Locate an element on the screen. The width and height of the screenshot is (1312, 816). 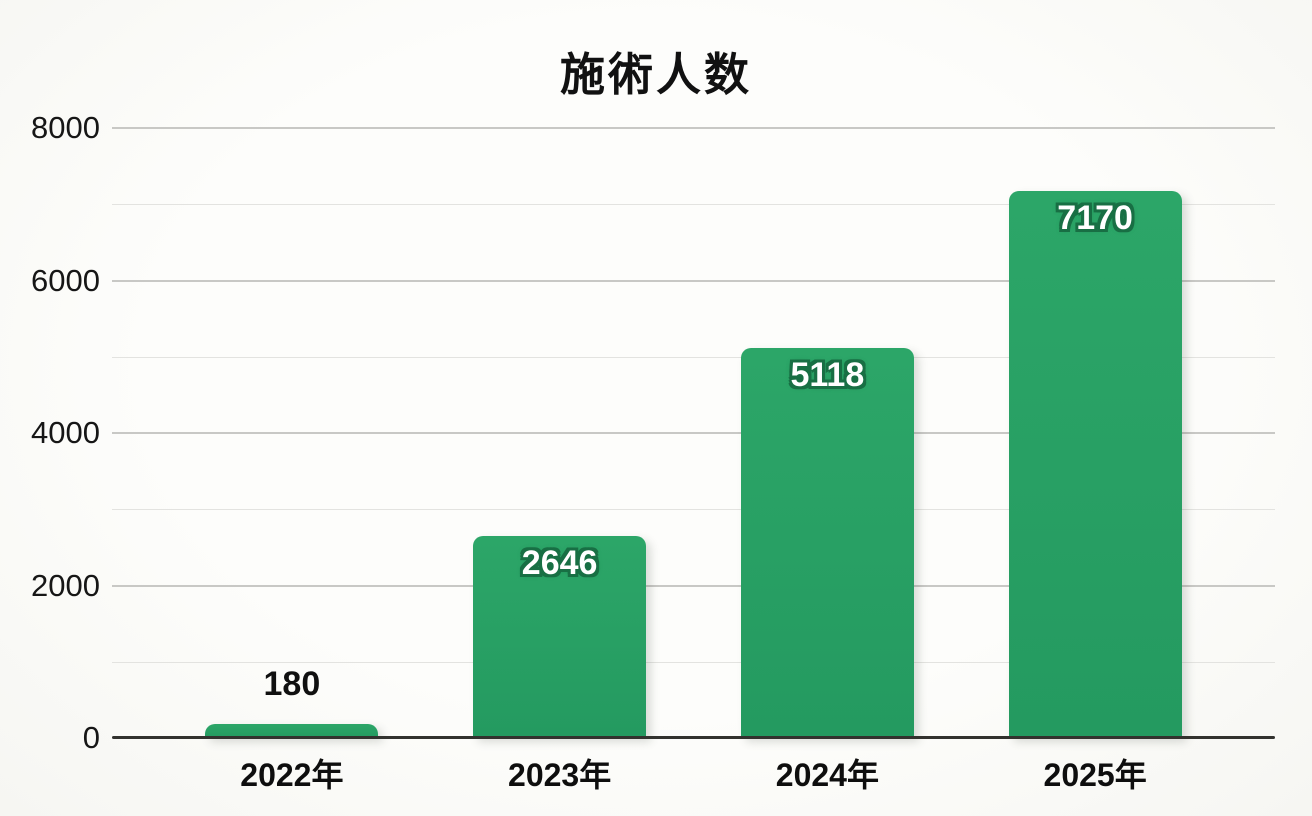
gridline is located at coordinates (693, 128).